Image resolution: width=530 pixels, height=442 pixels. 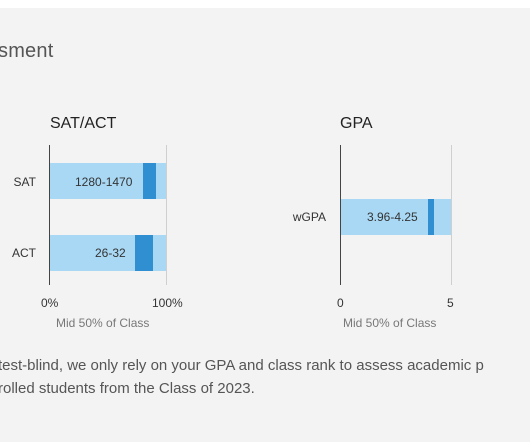 What do you see at coordinates (340, 303) in the screenshot?
I see `tick-label-0: 0` at bounding box center [340, 303].